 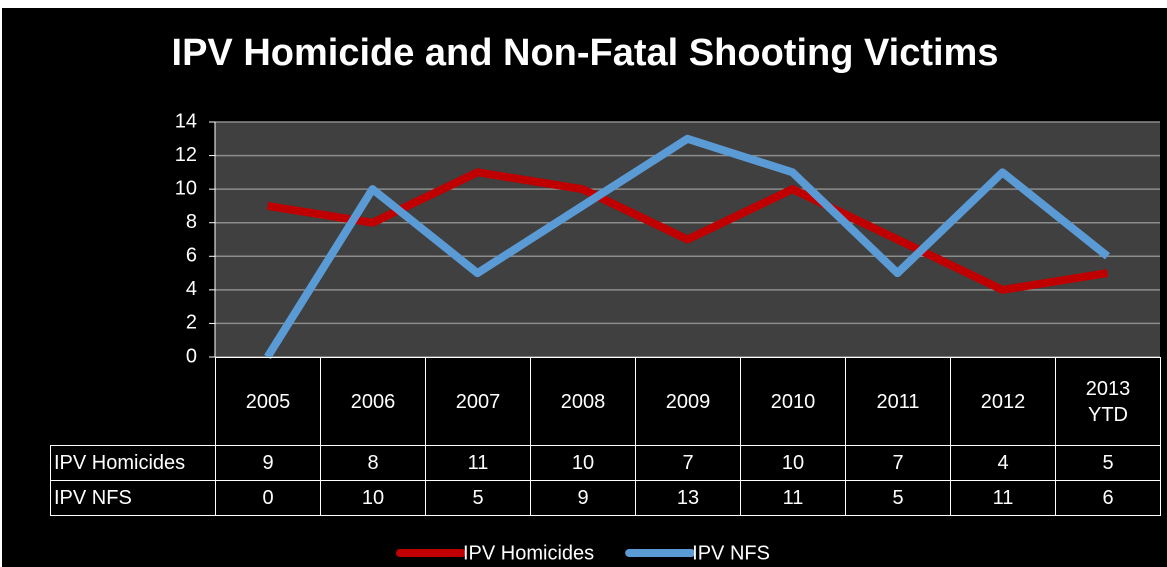 What do you see at coordinates (731, 553) in the screenshot?
I see `legend-label: IPV NFS` at bounding box center [731, 553].